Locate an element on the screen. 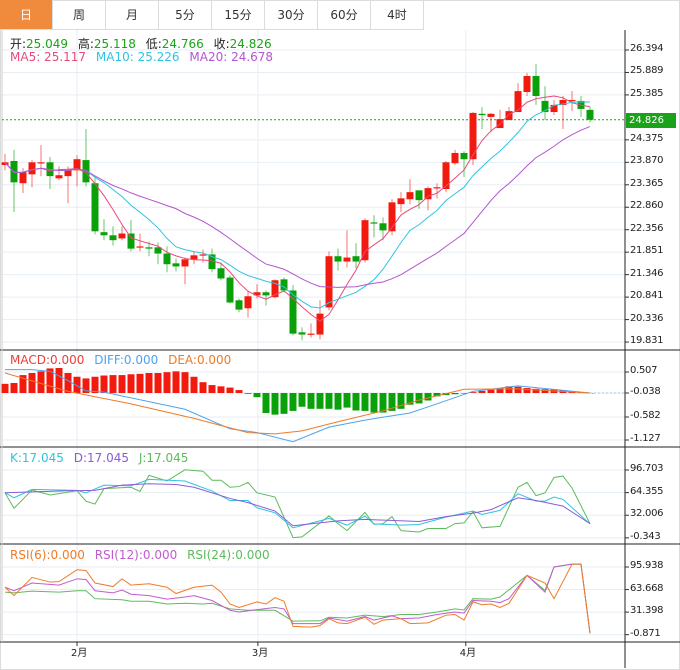  rsi-axis-label: 95.938 is located at coordinates (647, 565).